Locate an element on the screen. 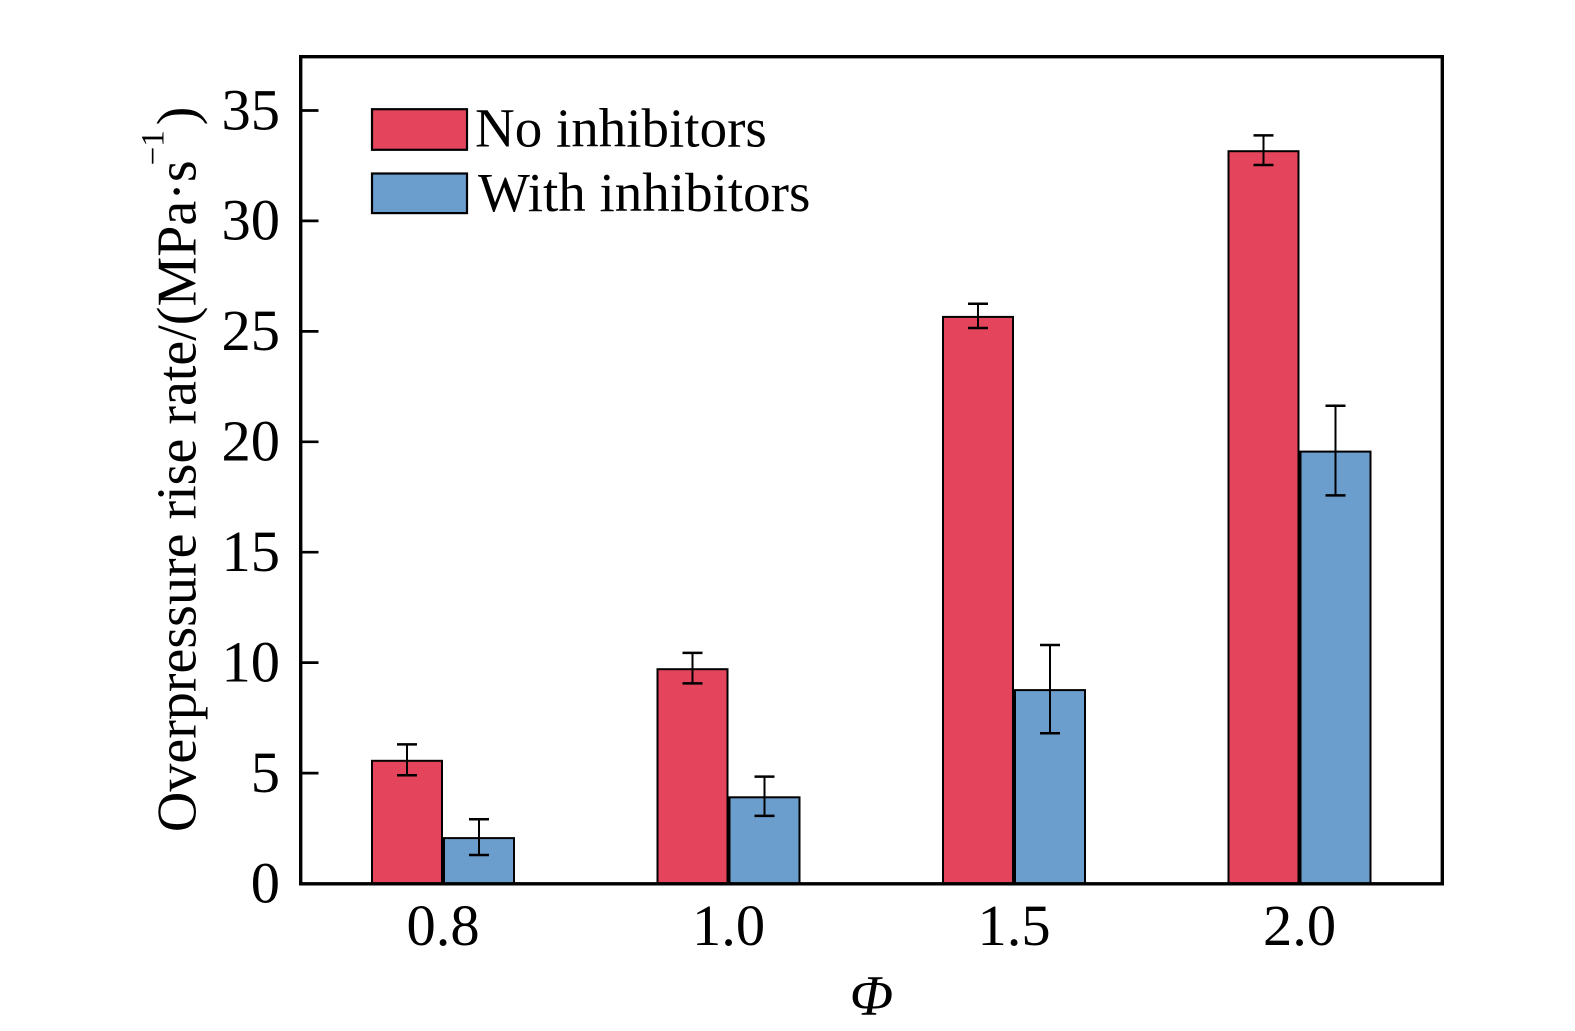 The height and width of the screenshot is (1031, 1575). svg-text: 15 is located at coordinates (251, 551).